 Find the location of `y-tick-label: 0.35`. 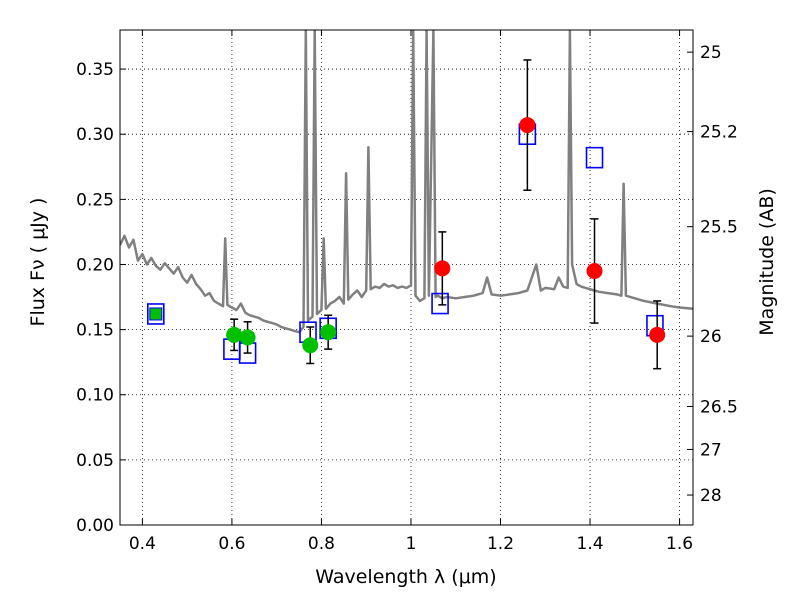

y-tick-label: 0.35 is located at coordinates (95, 70).